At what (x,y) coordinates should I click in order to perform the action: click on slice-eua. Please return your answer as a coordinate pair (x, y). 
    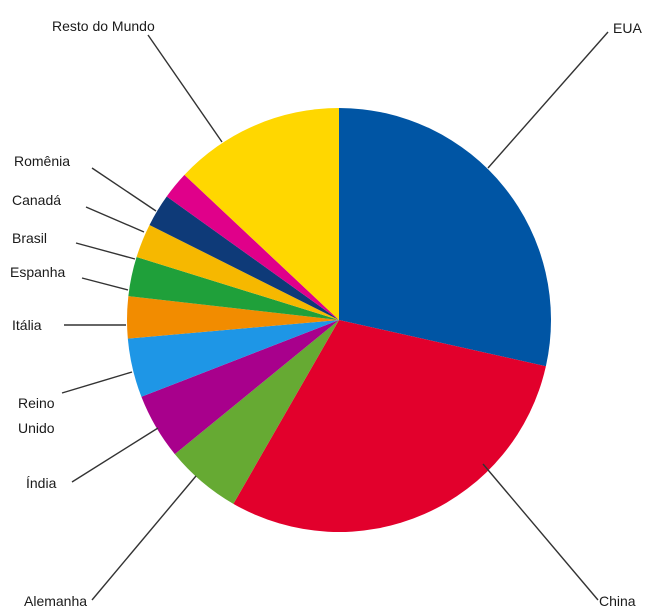
    Looking at the image, I should click on (445, 237).